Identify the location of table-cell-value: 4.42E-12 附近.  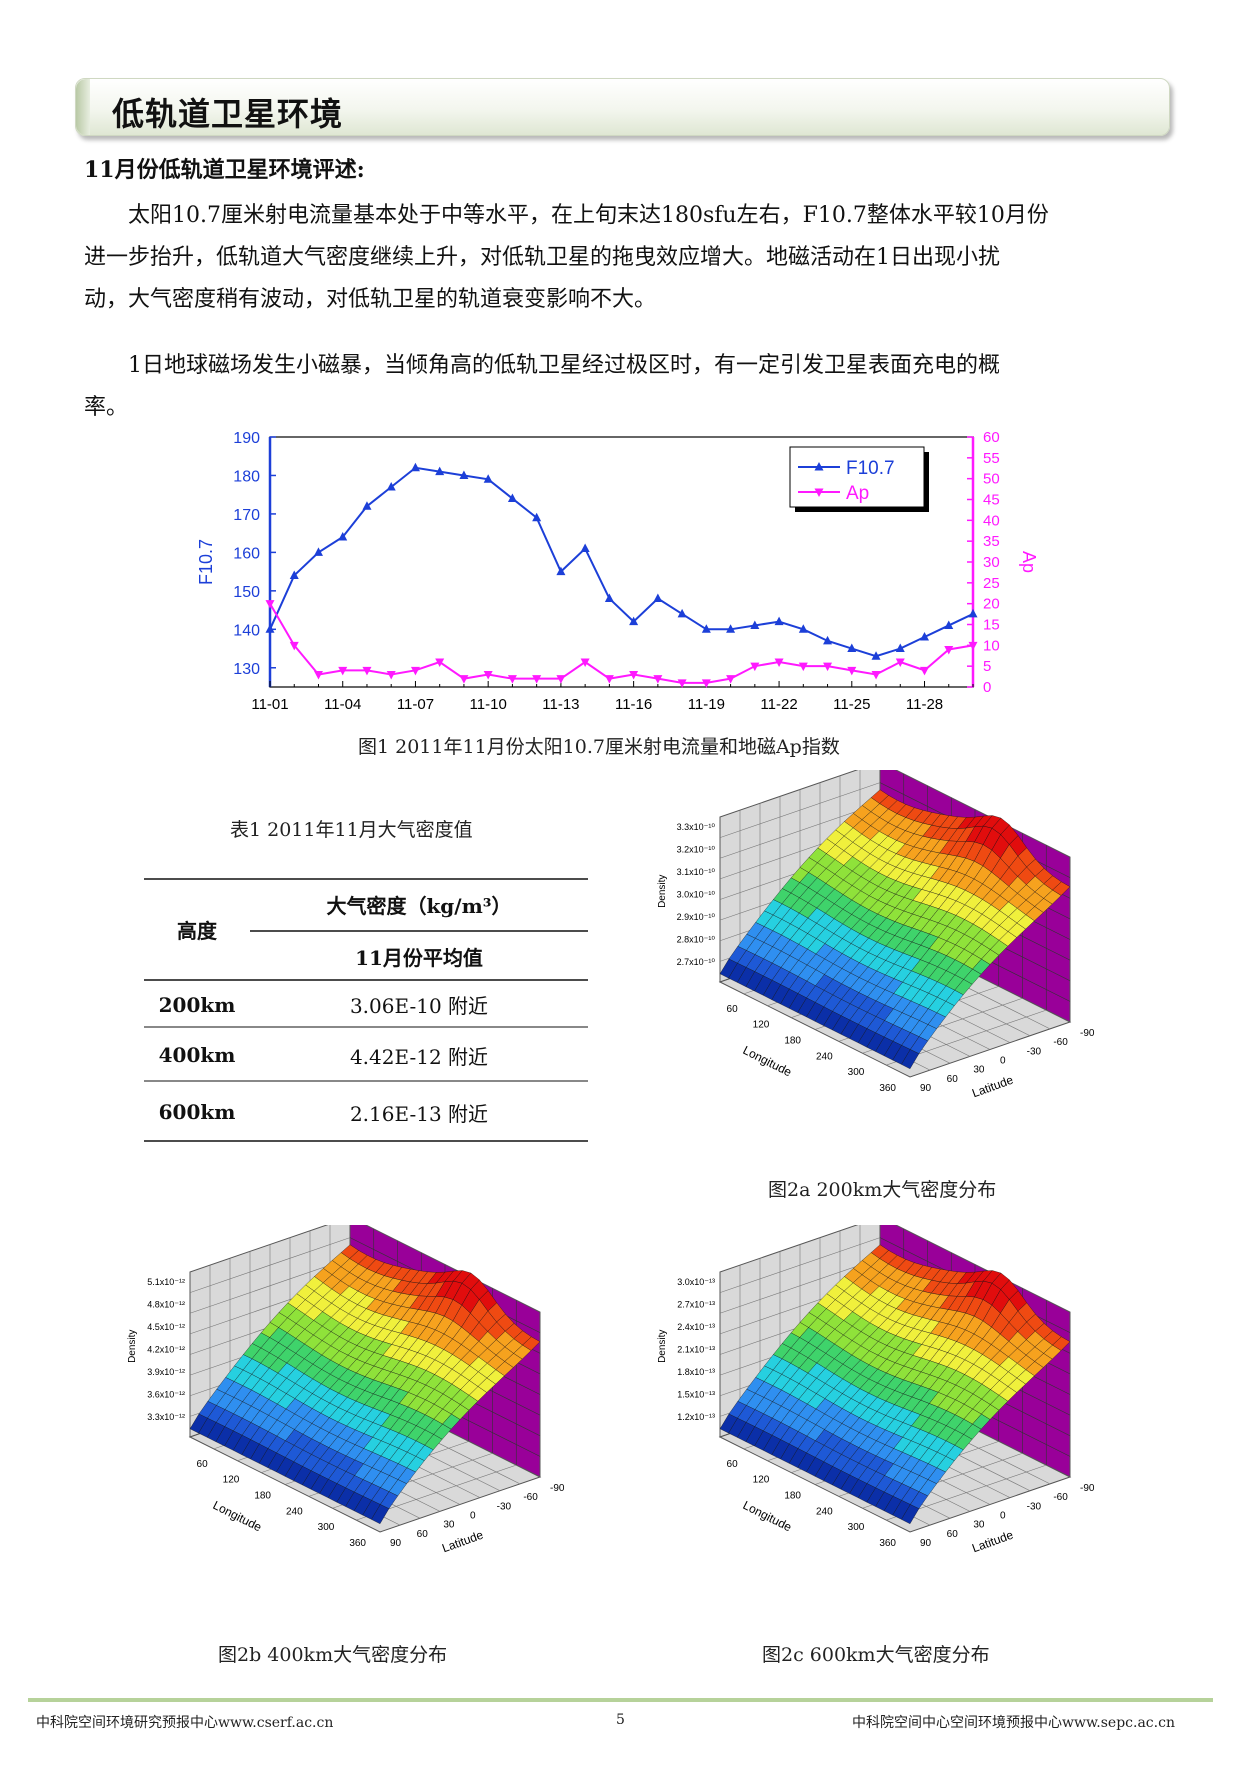
(419, 1056).